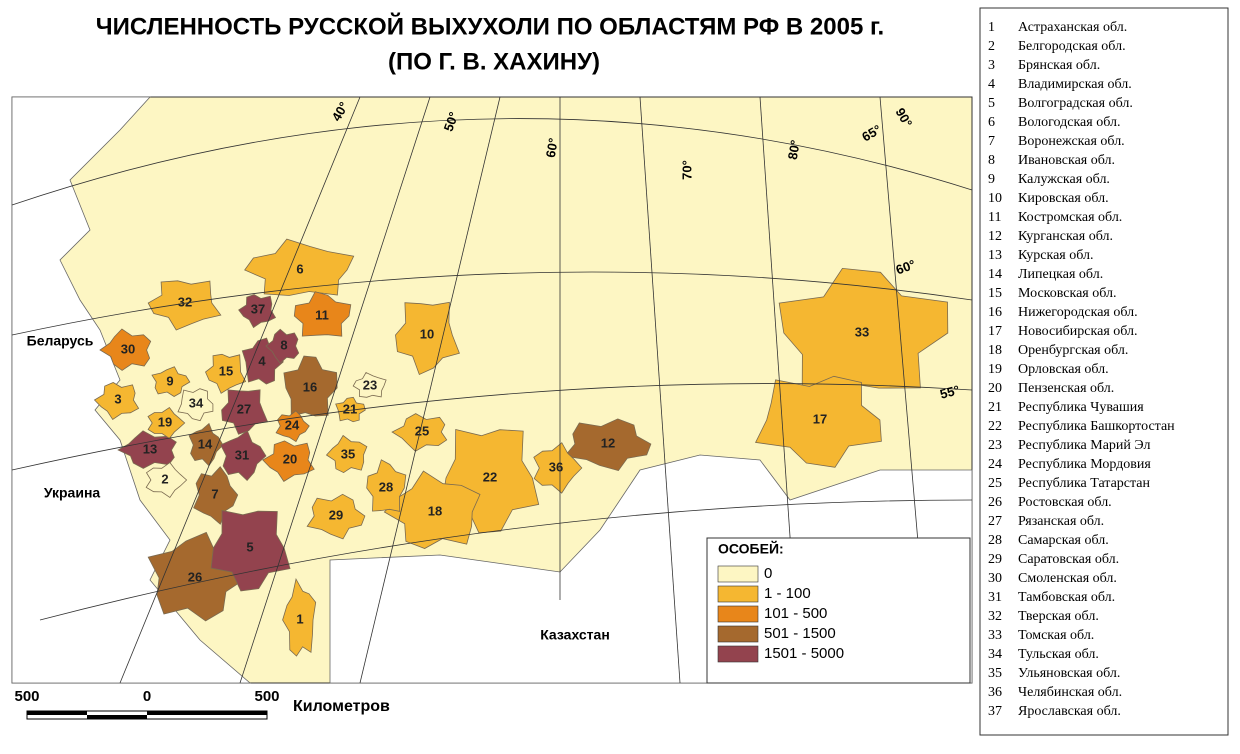 The width and height of the screenshot is (1240, 754). What do you see at coordinates (995, 502) in the screenshot?
I see `list-number: 26` at bounding box center [995, 502].